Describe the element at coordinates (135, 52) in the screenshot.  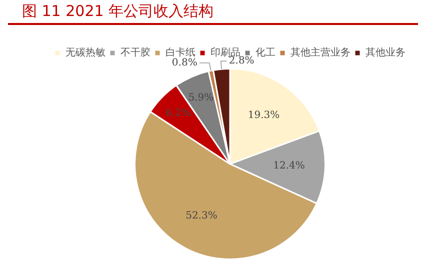
I see `legend-label: 不干胶` at that location.